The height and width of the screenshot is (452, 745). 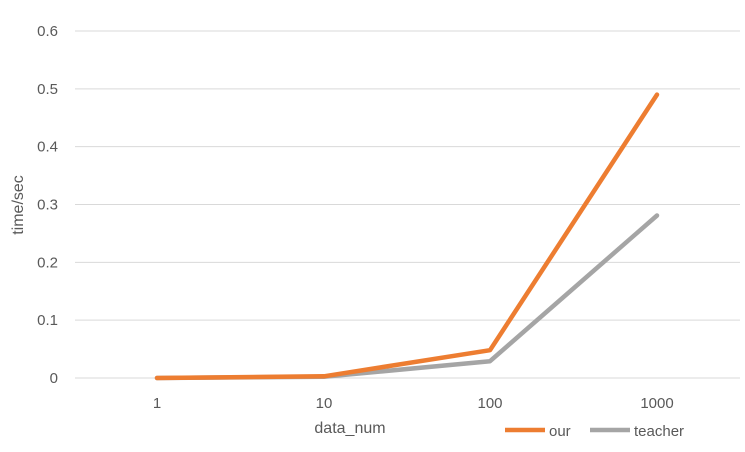 What do you see at coordinates (47, 320) in the screenshot?
I see `y-tick-label: 0.1` at bounding box center [47, 320].